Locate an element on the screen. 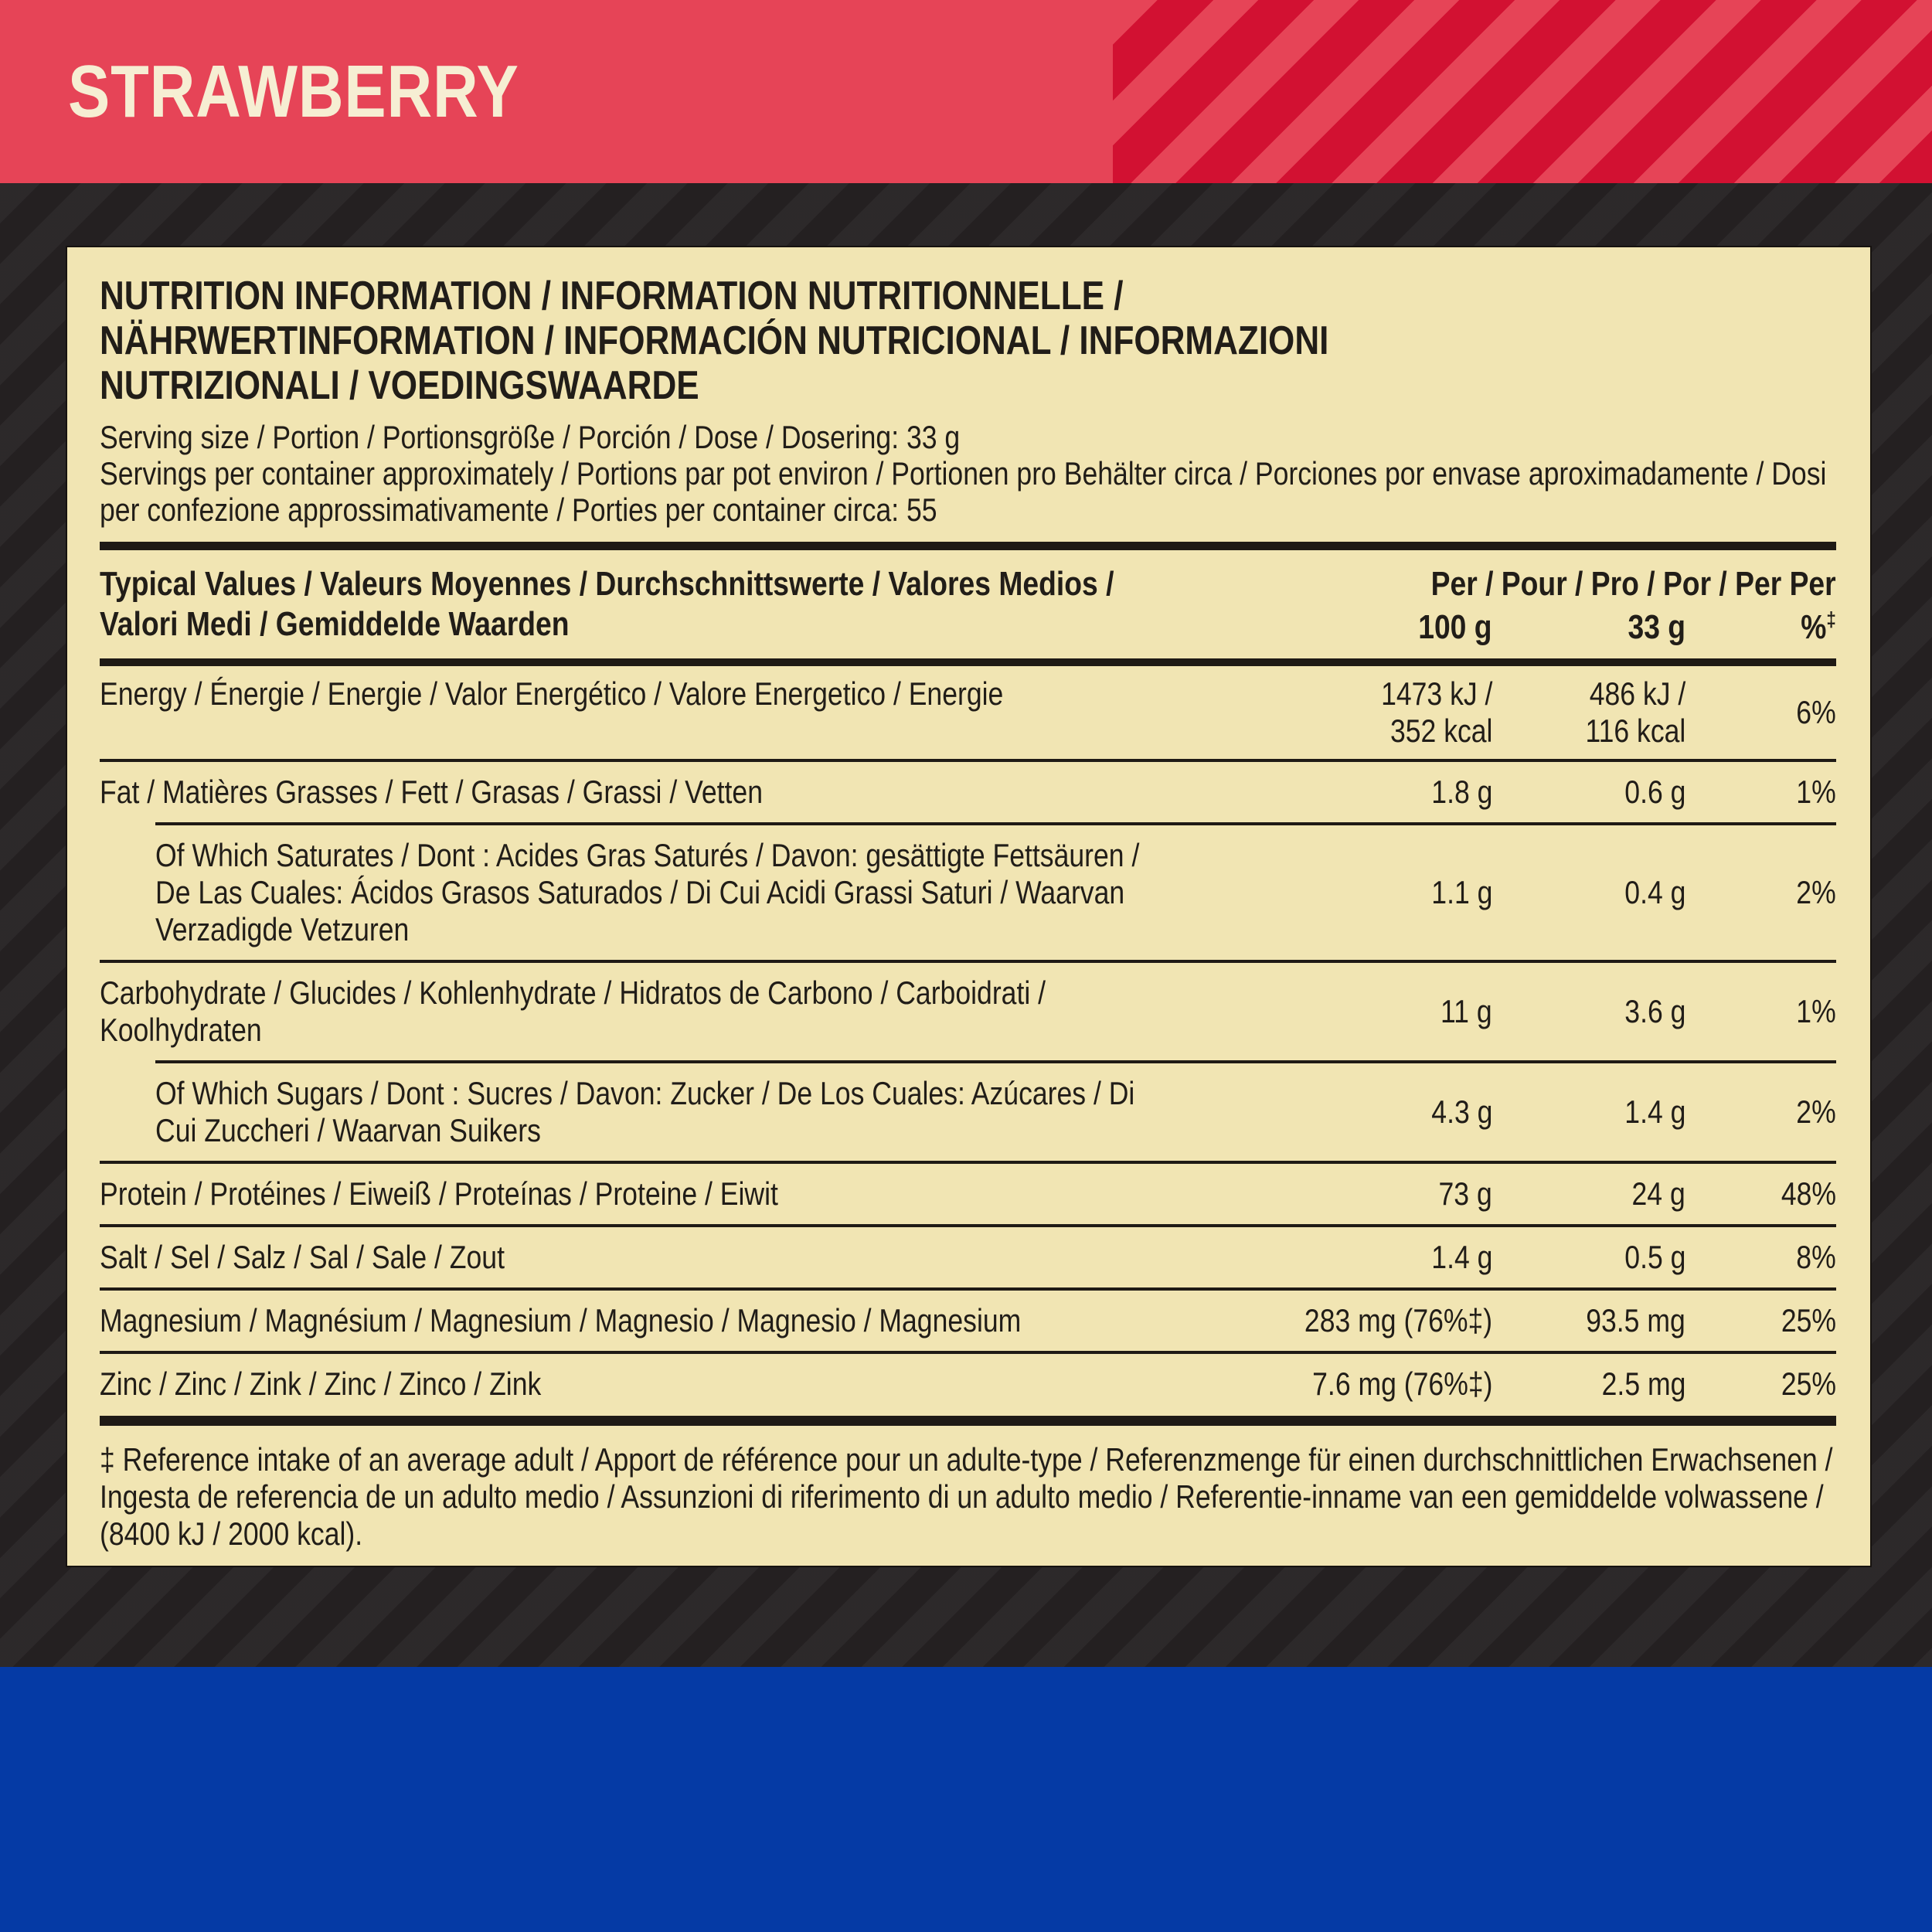  value-per-100g: 11 g is located at coordinates (1466, 1011).